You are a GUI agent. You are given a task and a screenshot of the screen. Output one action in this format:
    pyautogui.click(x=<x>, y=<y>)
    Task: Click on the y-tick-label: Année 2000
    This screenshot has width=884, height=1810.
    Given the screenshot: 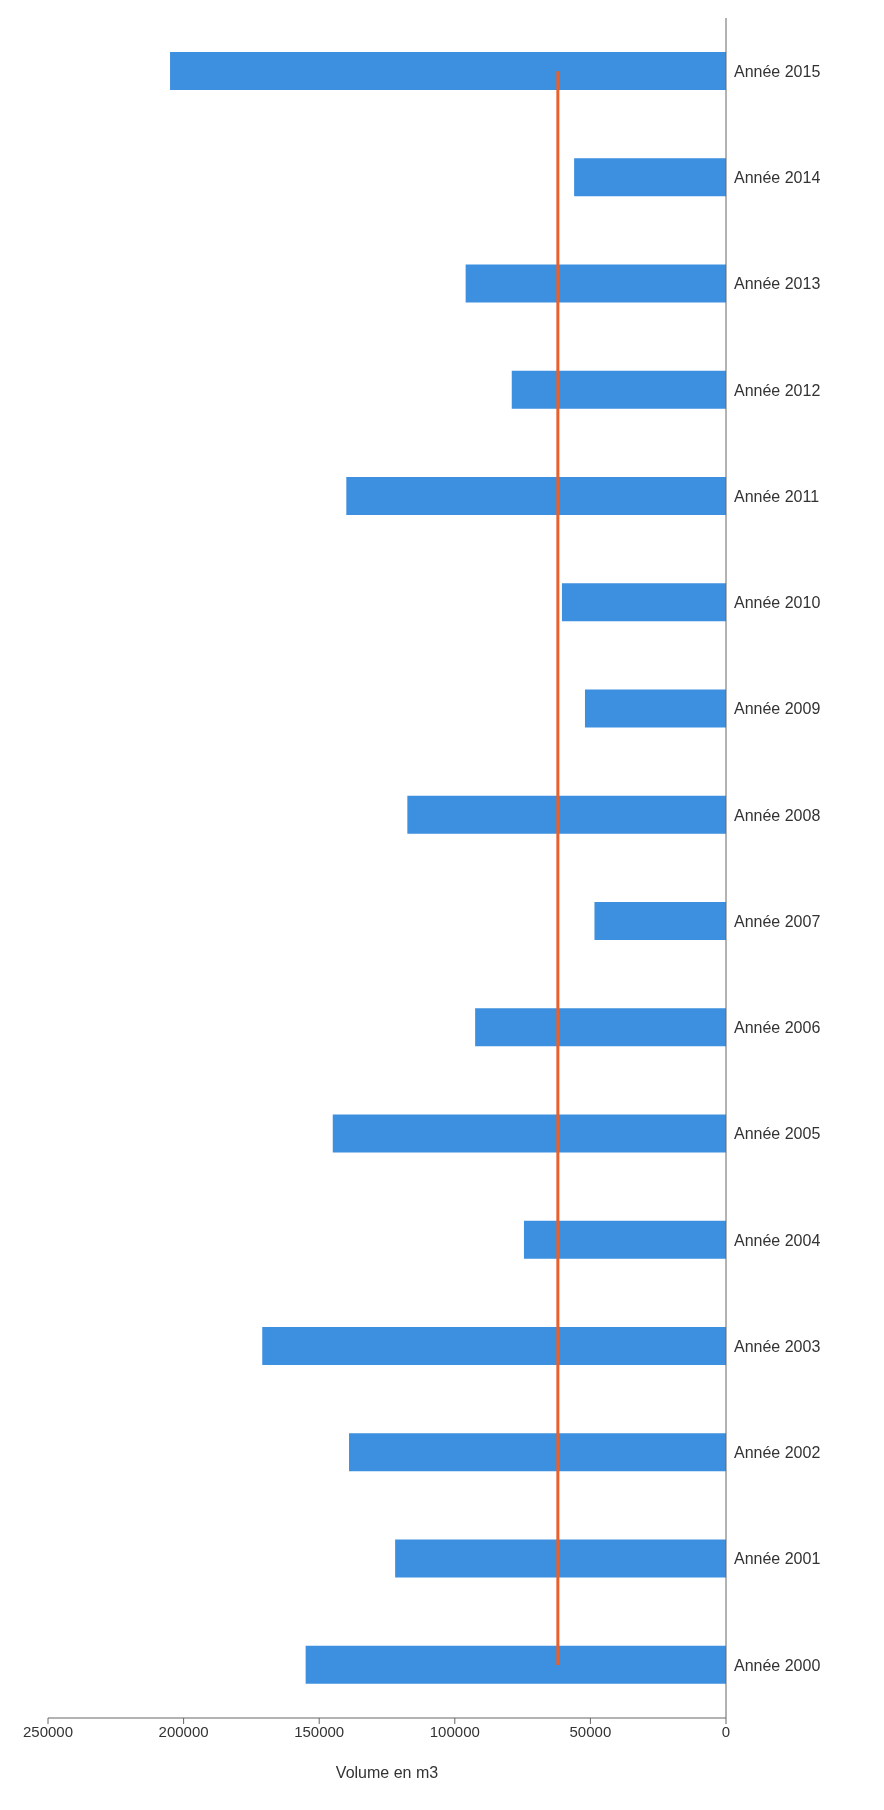 What is the action you would take?
    pyautogui.click(x=777, y=1665)
    